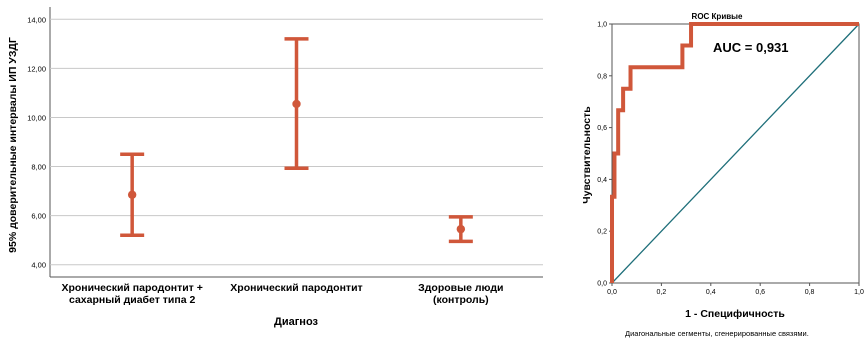  What do you see at coordinates (602, 128) in the screenshot?
I see `roc-y-tick-label: 0,6` at bounding box center [602, 128].